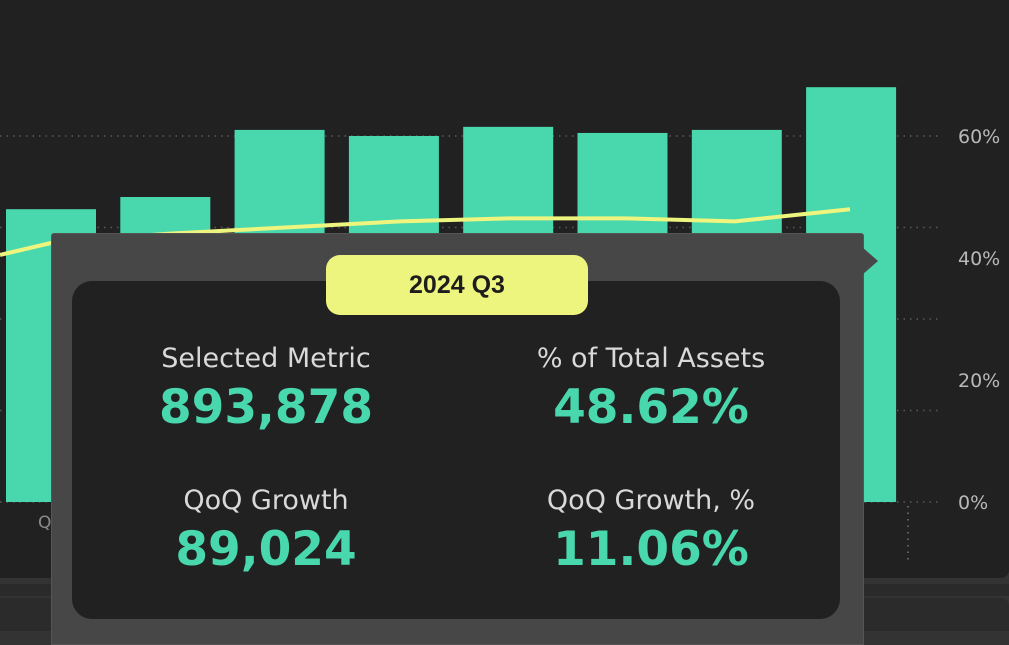 The image size is (1009, 645). Describe the element at coordinates (651, 500) in the screenshot. I see `metric-label: QoQ Growth, %` at that location.